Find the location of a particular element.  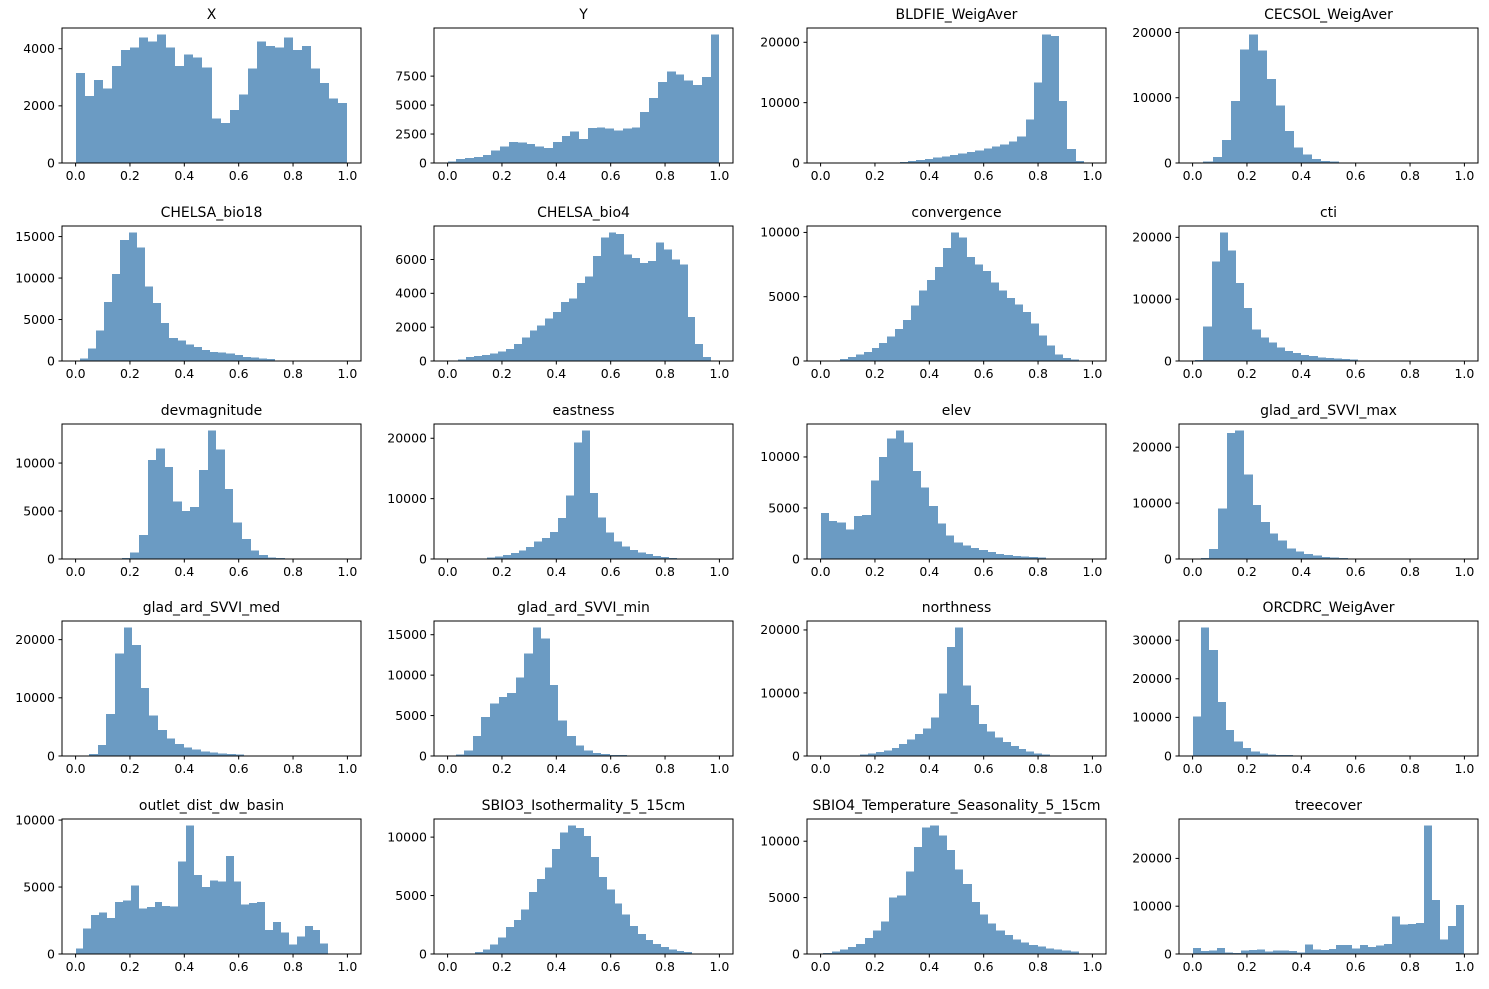

subplot-canvas: 0.0 0.2 0.4 0.6 0.8 1.0 0 10000 20000 treecover is located at coordinates (1305, 886).